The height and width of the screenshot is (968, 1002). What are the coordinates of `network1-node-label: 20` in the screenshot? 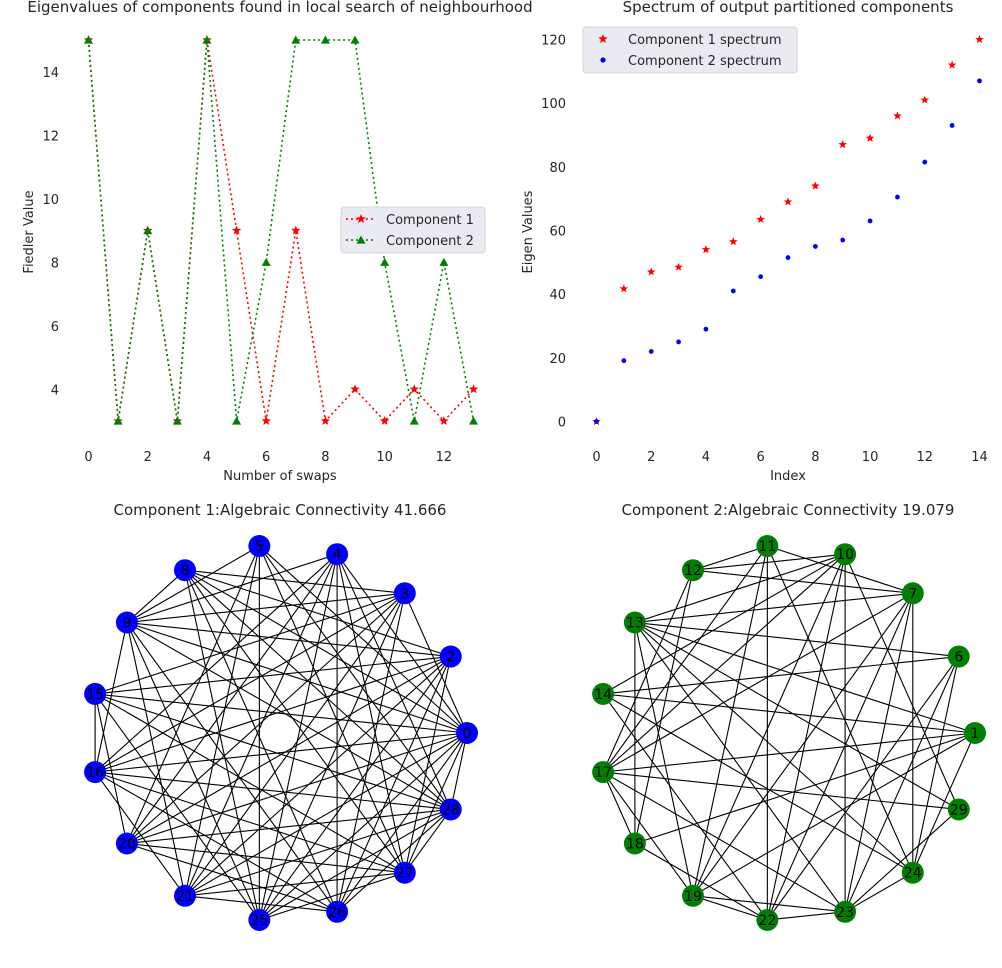 It's located at (127, 845).